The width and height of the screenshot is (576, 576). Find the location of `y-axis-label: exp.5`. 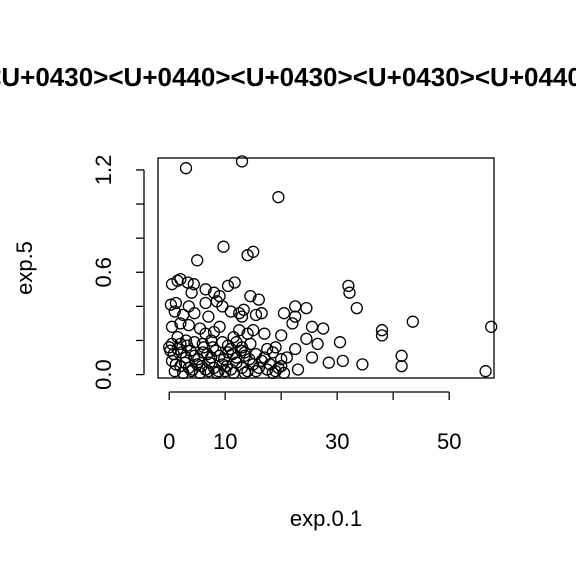

y-axis-label: exp.5 is located at coordinates (24, 268).